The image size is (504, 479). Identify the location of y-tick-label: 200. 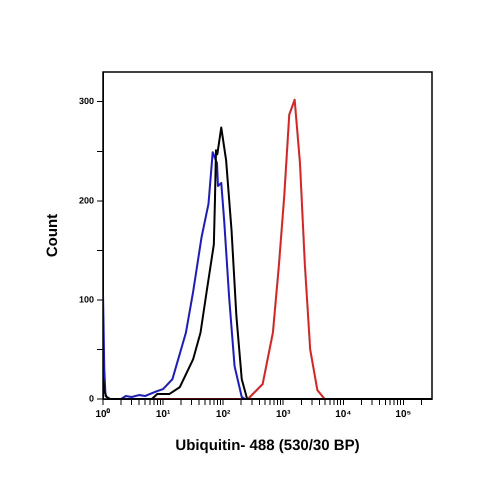
(86, 200).